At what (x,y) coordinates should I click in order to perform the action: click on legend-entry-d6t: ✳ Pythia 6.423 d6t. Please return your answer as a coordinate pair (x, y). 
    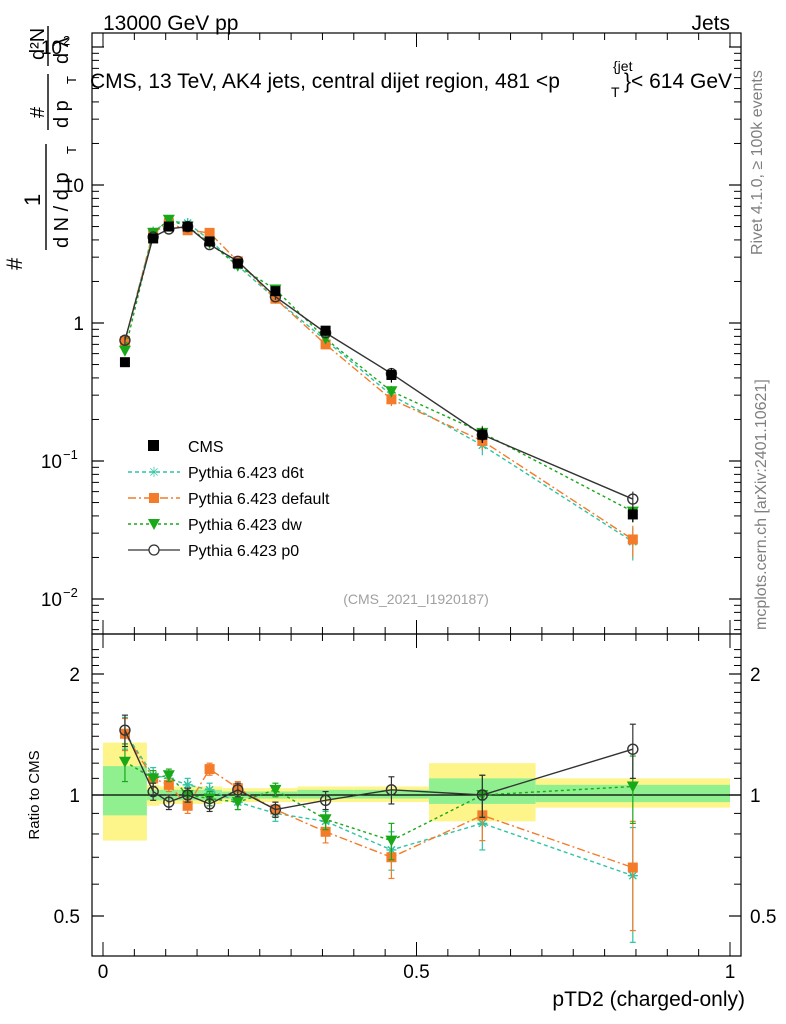
    Looking at the image, I should click on (216, 473).